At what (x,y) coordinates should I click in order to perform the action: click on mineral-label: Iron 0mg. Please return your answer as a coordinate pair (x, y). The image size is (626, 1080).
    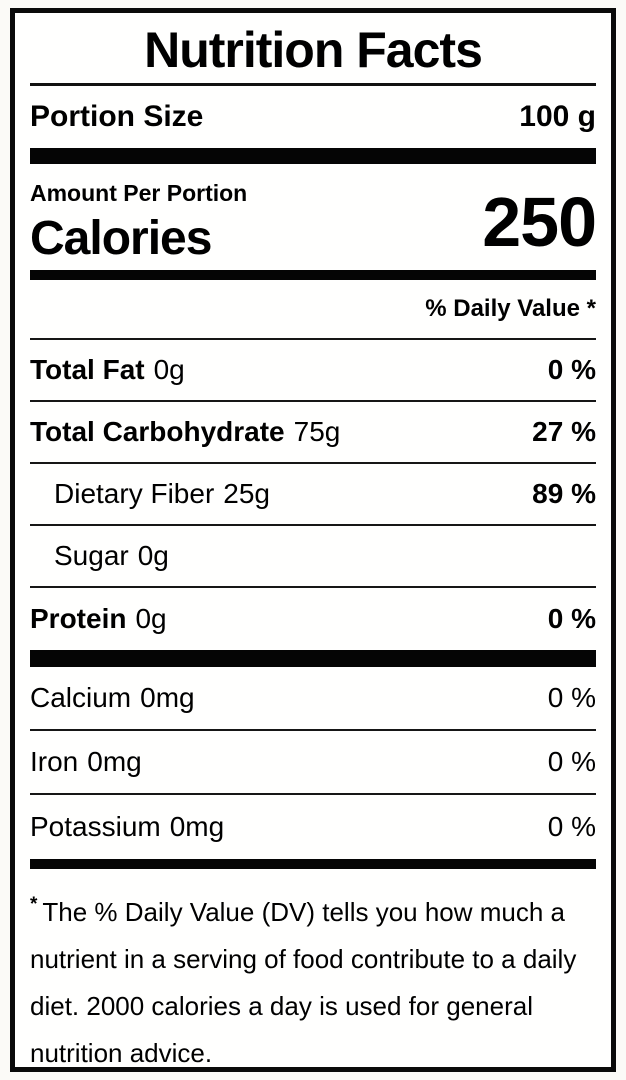
    Looking at the image, I should click on (86, 762).